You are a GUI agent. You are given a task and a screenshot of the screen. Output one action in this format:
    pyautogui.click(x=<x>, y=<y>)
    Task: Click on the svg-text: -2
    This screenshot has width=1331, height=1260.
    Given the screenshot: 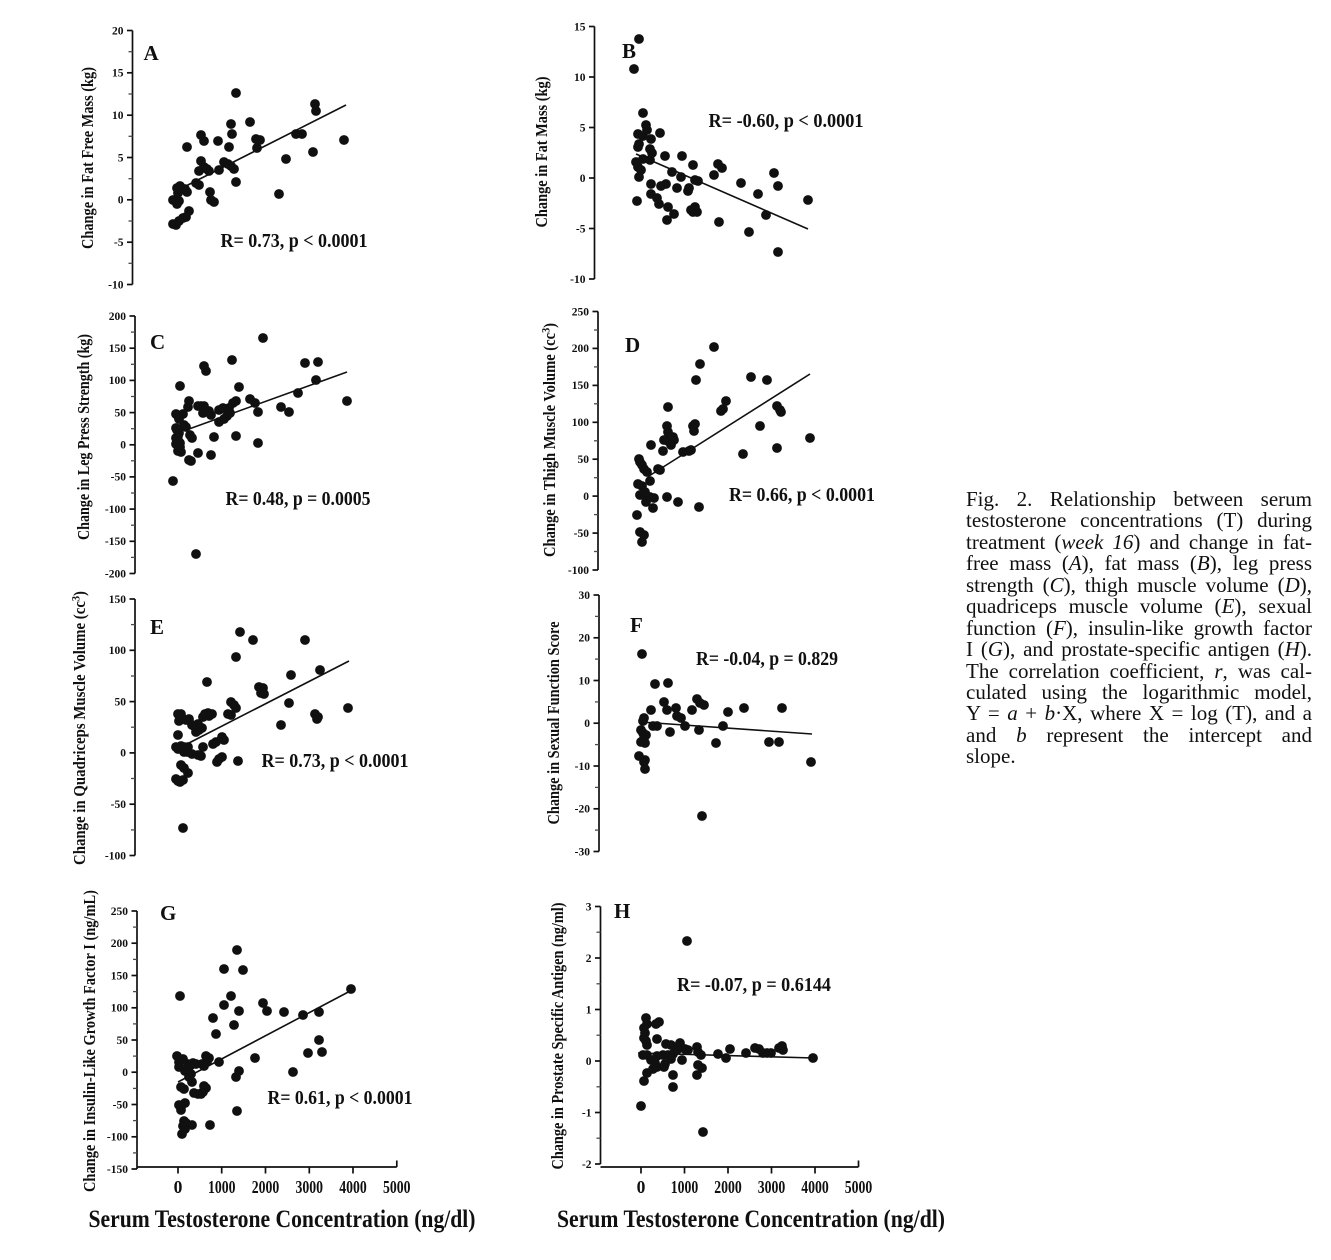 What is the action you would take?
    pyautogui.click(x=587, y=1165)
    